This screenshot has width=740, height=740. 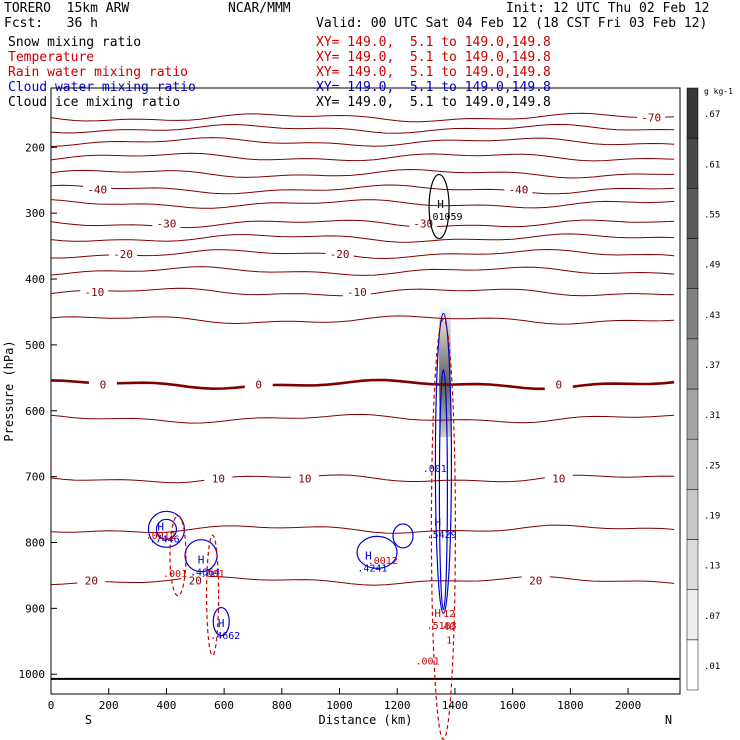 I want to click on colorbar-label: .43, so click(x=712, y=316).